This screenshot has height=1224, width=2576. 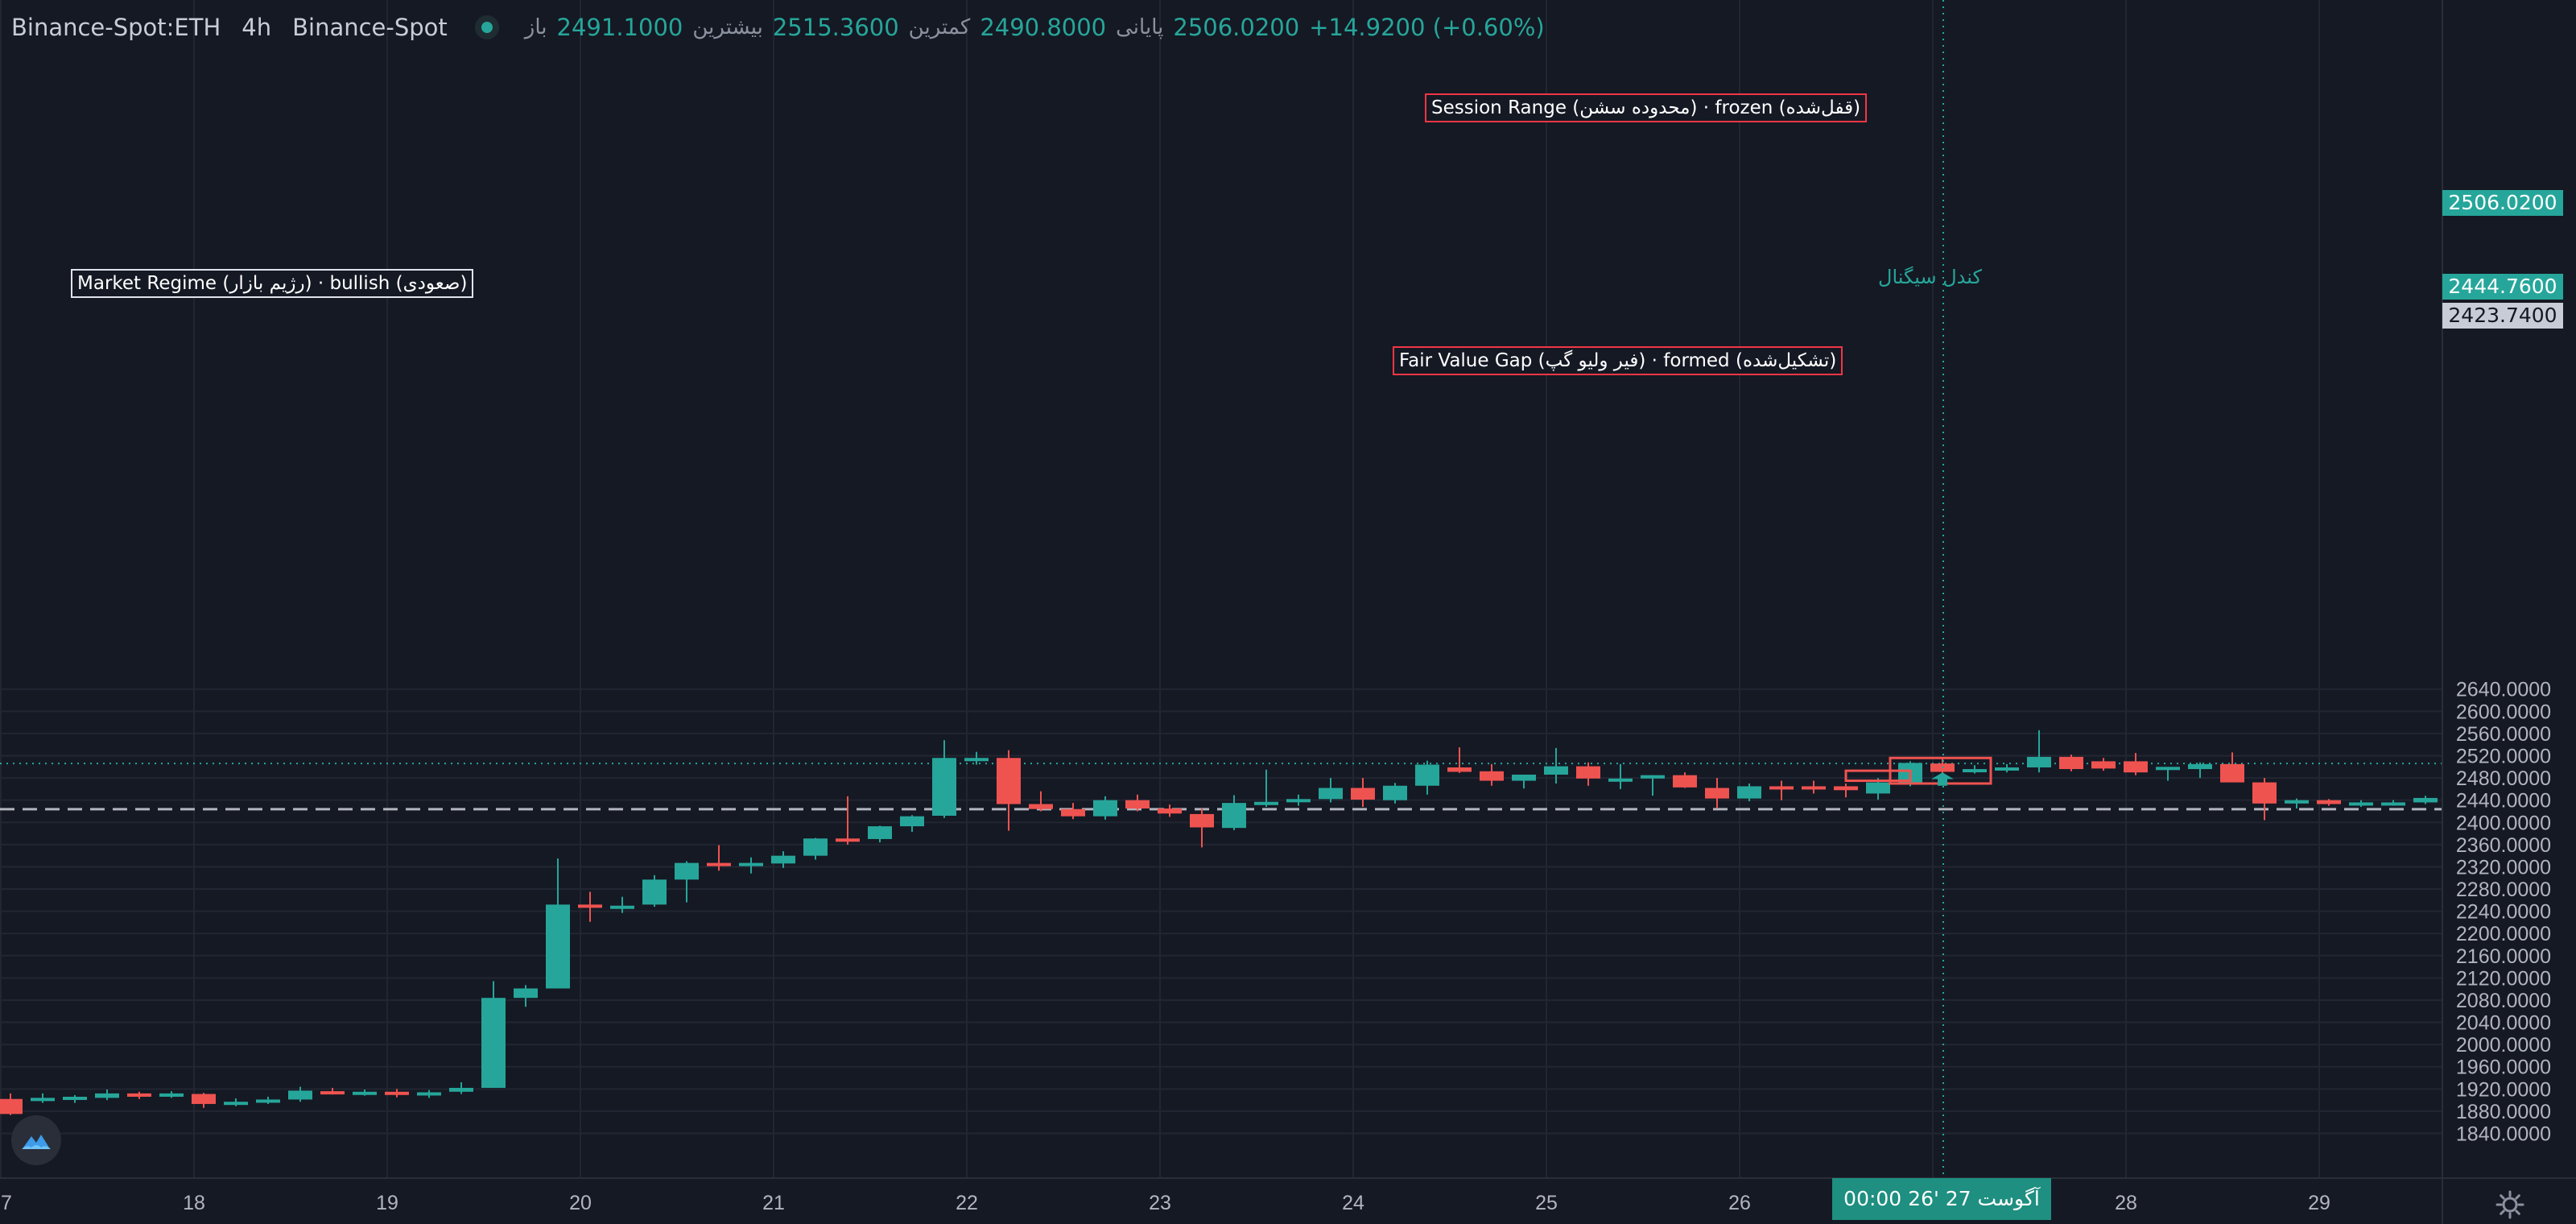 What do you see at coordinates (2503, 757) in the screenshot?
I see `y-tick-label: 2520.0000` at bounding box center [2503, 757].